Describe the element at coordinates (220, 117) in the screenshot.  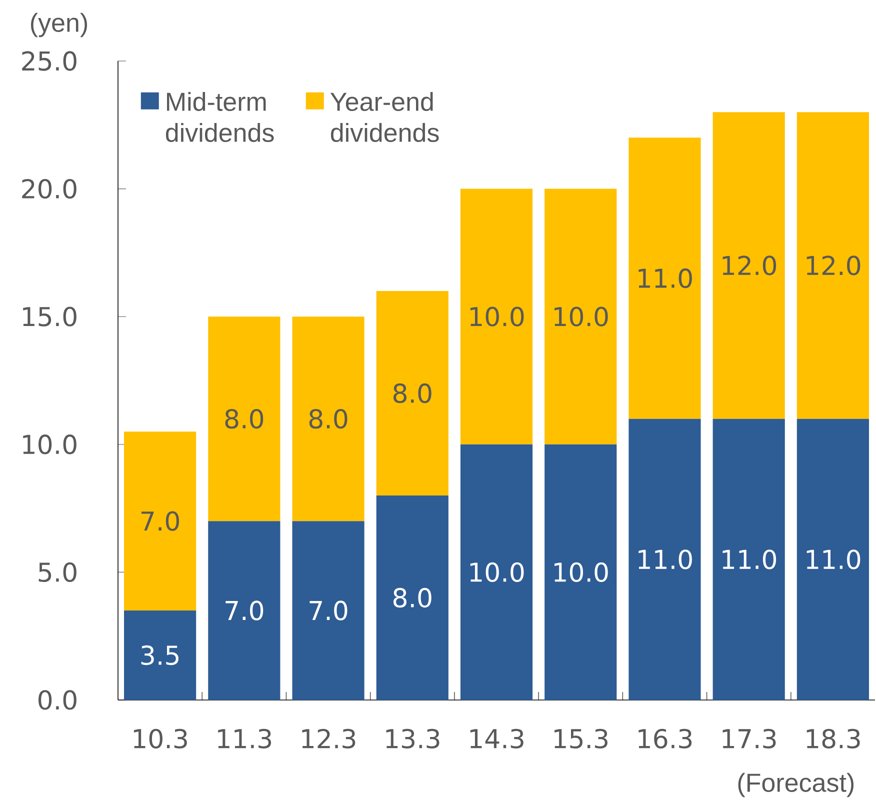
I see `legend-label: Mid-term dividends` at that location.